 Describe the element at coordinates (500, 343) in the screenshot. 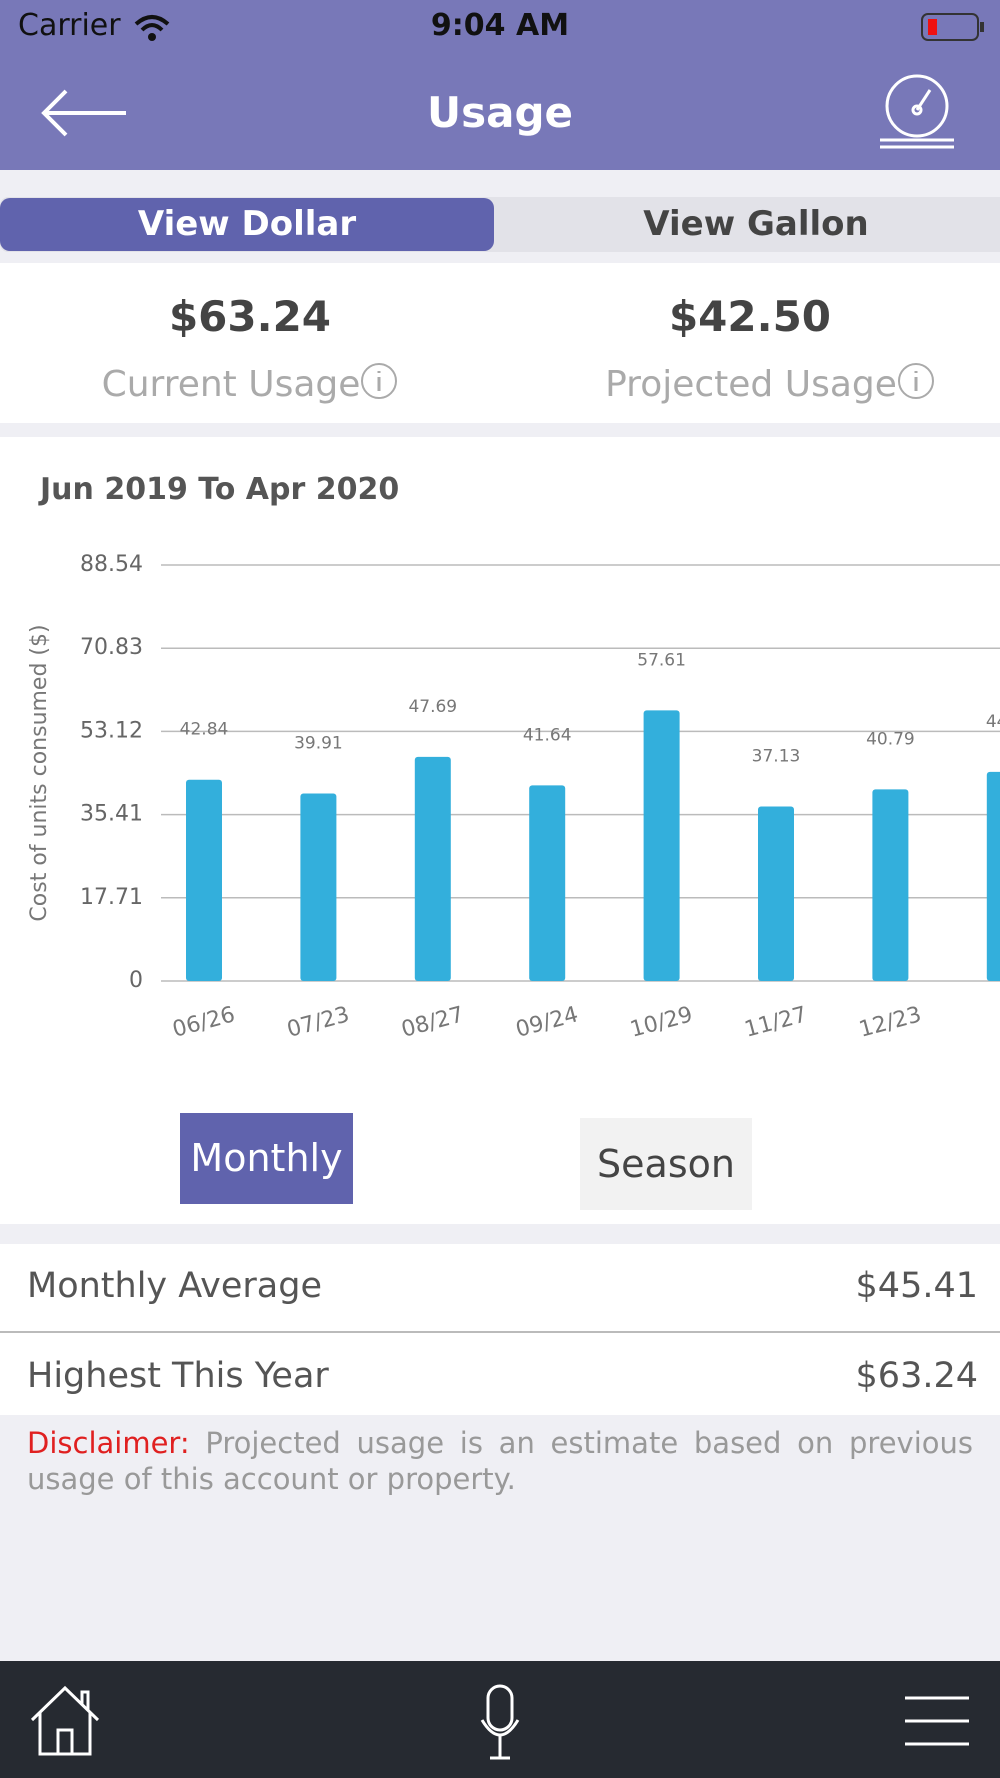

I see `summary-card` at that location.